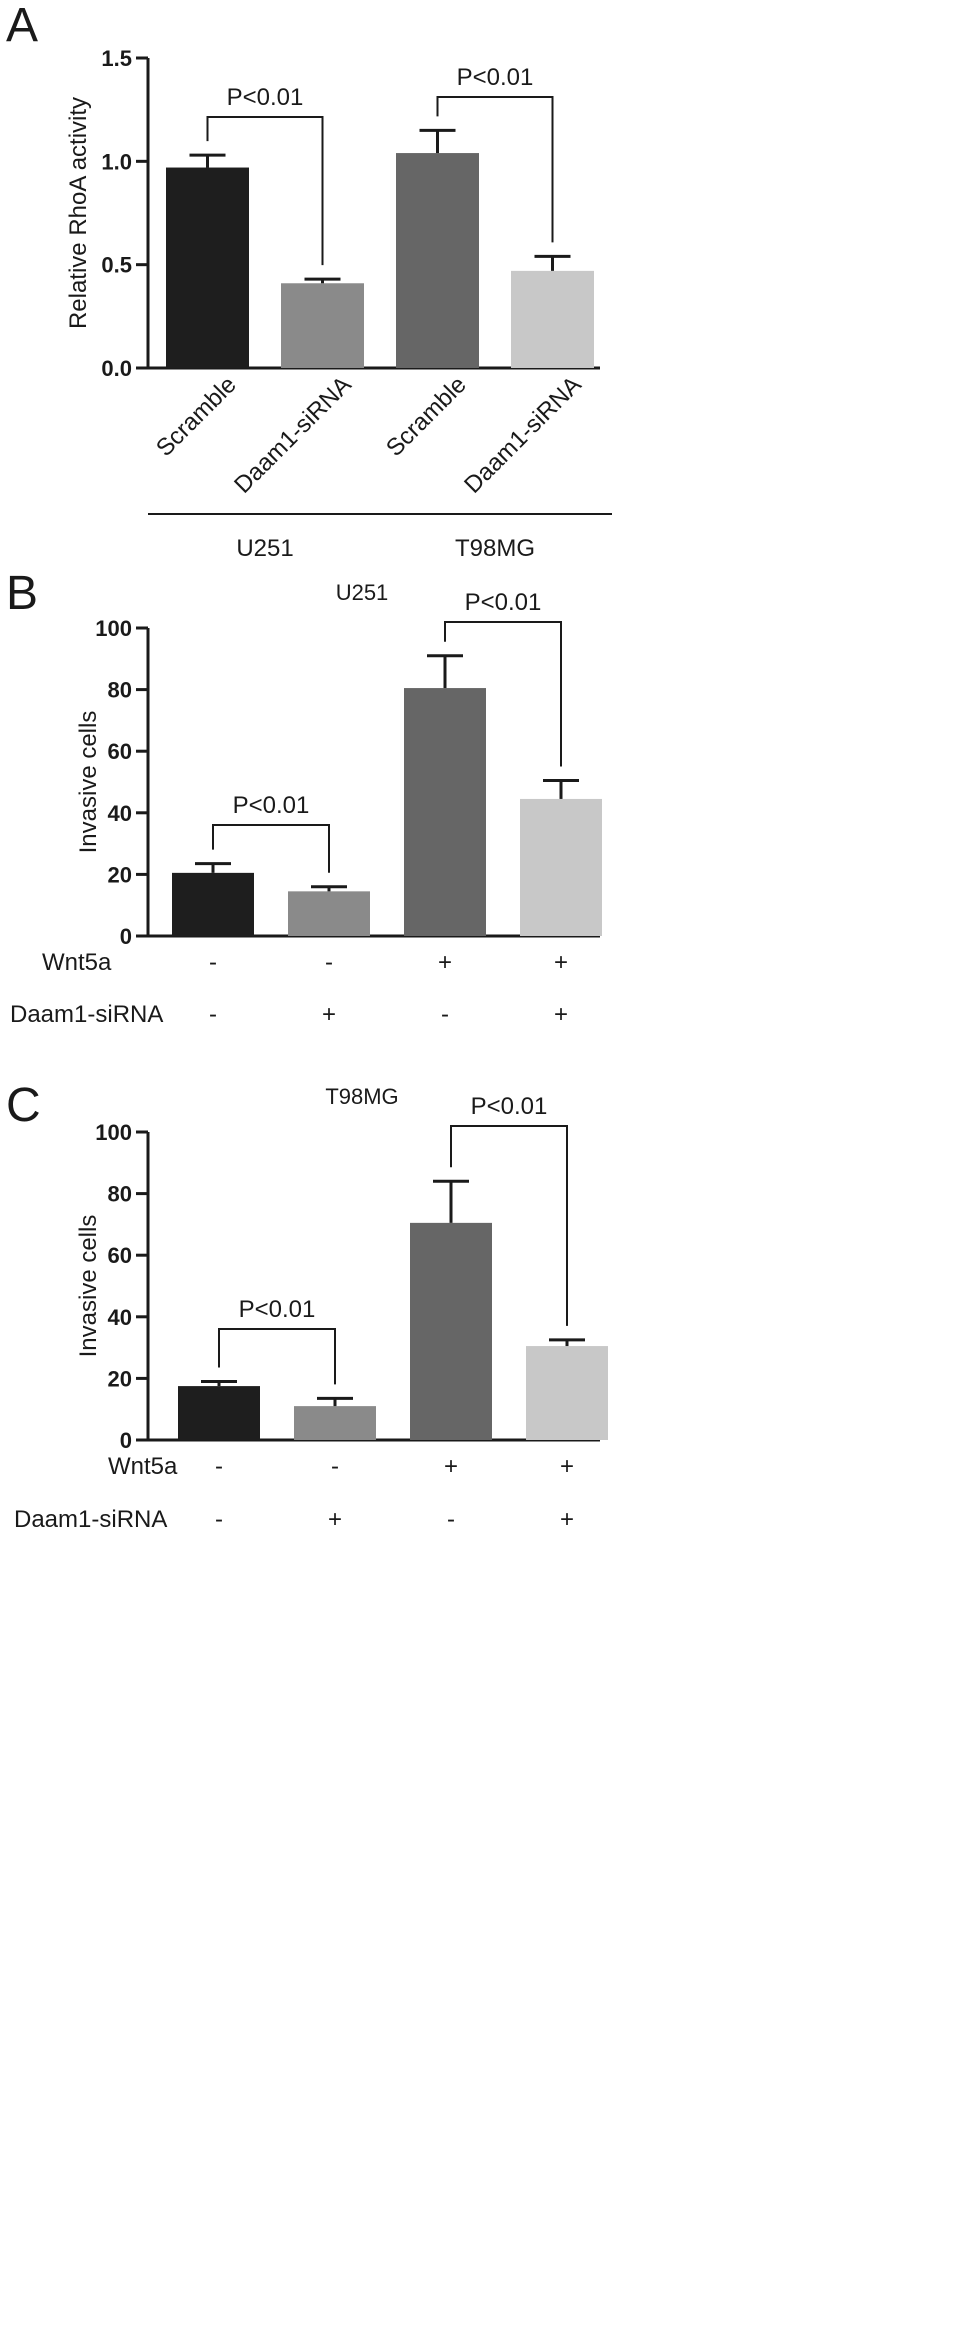 The width and height of the screenshot is (969, 2326). Describe the element at coordinates (78, 213) in the screenshot. I see `chart-a-y-axis-label: Relative RhoA activity` at that location.